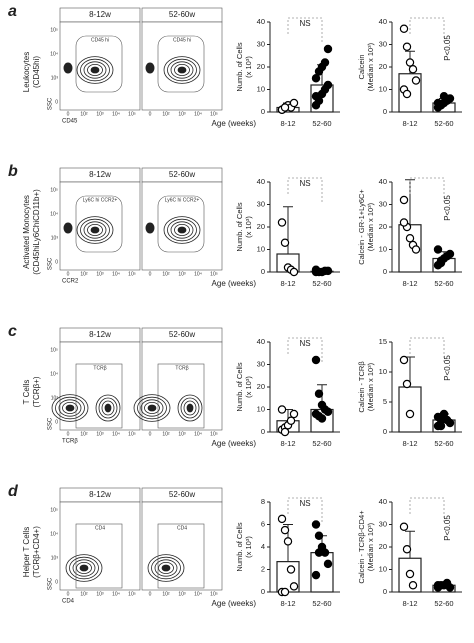  I want to click on row-label: Leukocytes, so click(26, 72).